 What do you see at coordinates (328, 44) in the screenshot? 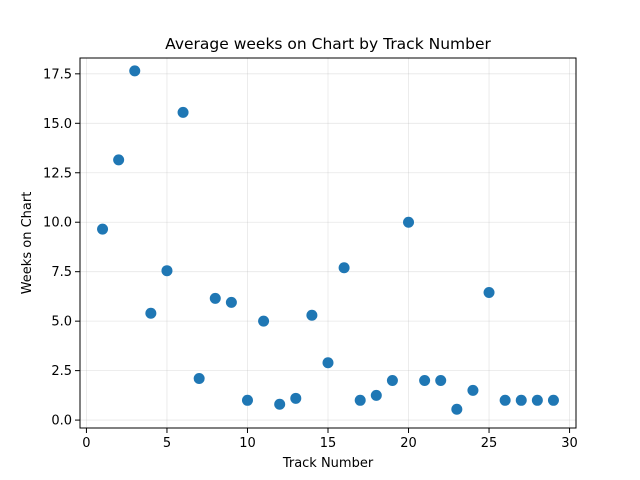
I see `chart-title: Average weeks on Chart by Track Number` at bounding box center [328, 44].